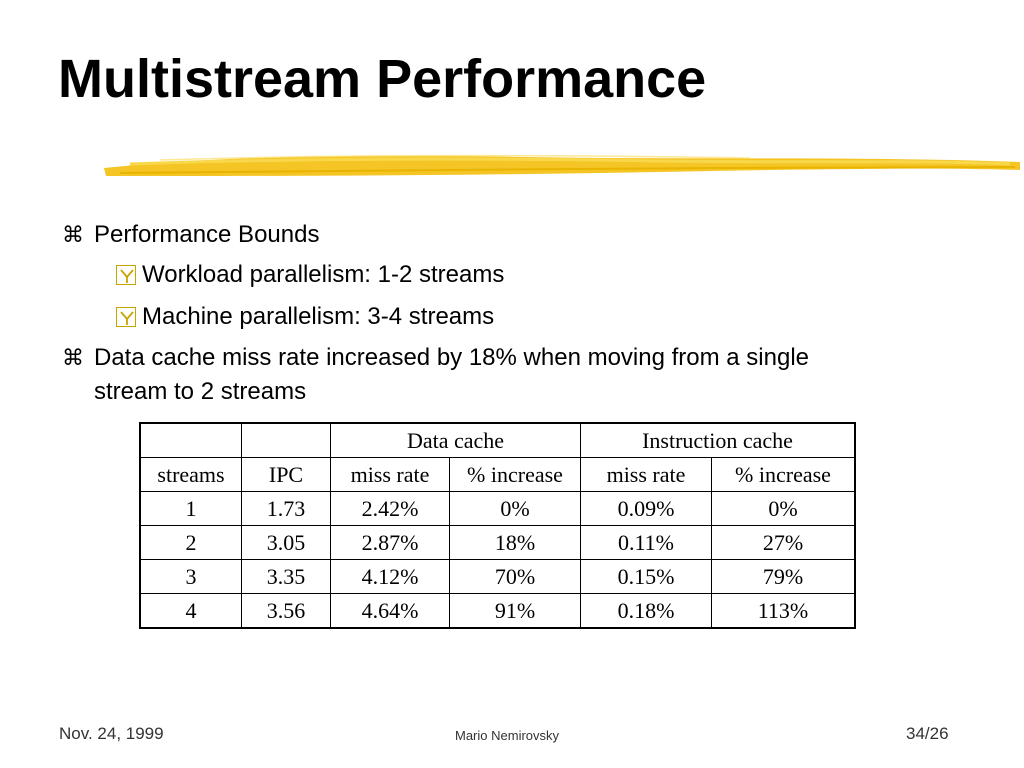 The height and width of the screenshot is (768, 1024). I want to click on table-cell: 4.64%, so click(390, 611).